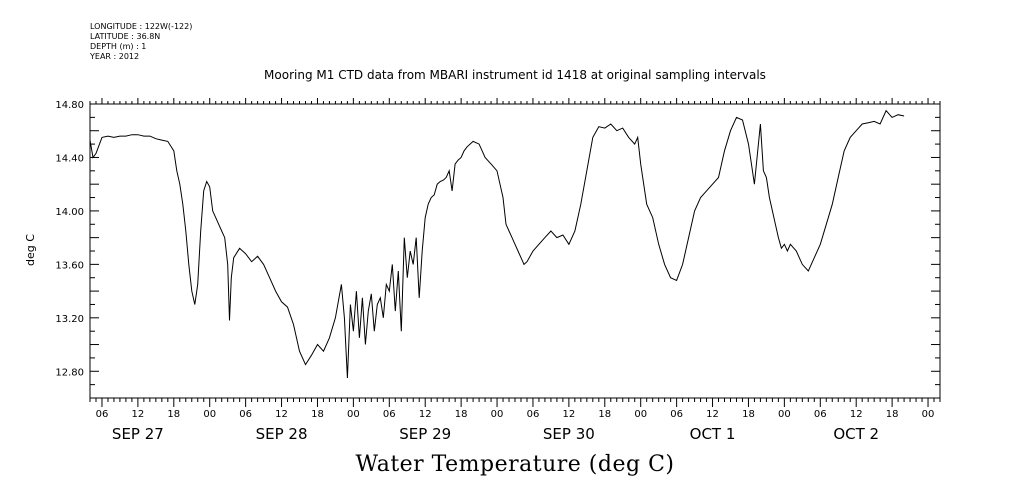  Describe the element at coordinates (425, 434) in the screenshot. I see `x-date-label: SEP 29` at that location.